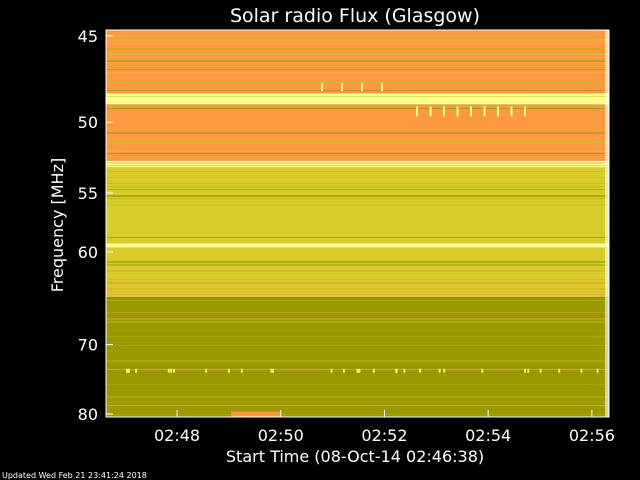  What do you see at coordinates (177, 435) in the screenshot?
I see `x-tick-label: 02:48` at bounding box center [177, 435].